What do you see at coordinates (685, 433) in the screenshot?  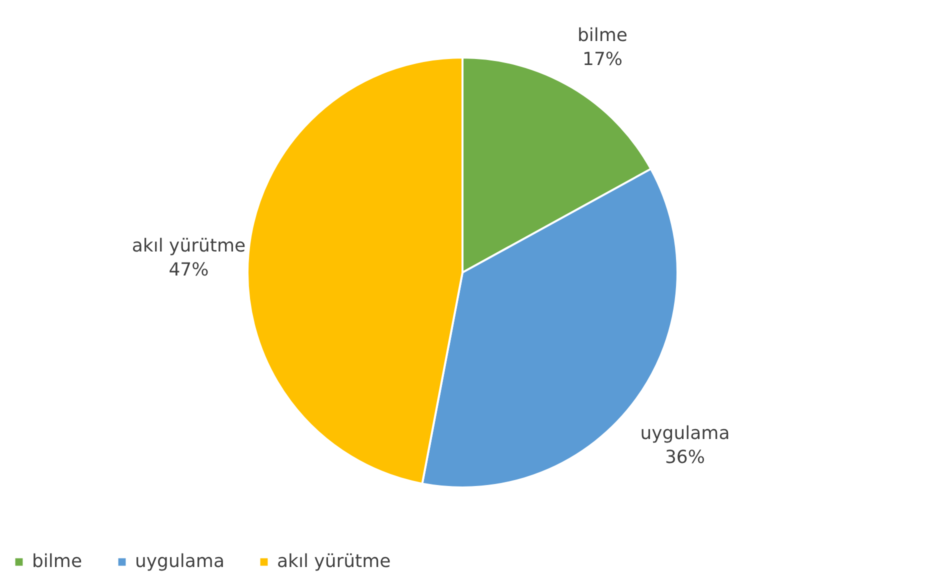 I see `slice-label: uygulama` at bounding box center [685, 433].